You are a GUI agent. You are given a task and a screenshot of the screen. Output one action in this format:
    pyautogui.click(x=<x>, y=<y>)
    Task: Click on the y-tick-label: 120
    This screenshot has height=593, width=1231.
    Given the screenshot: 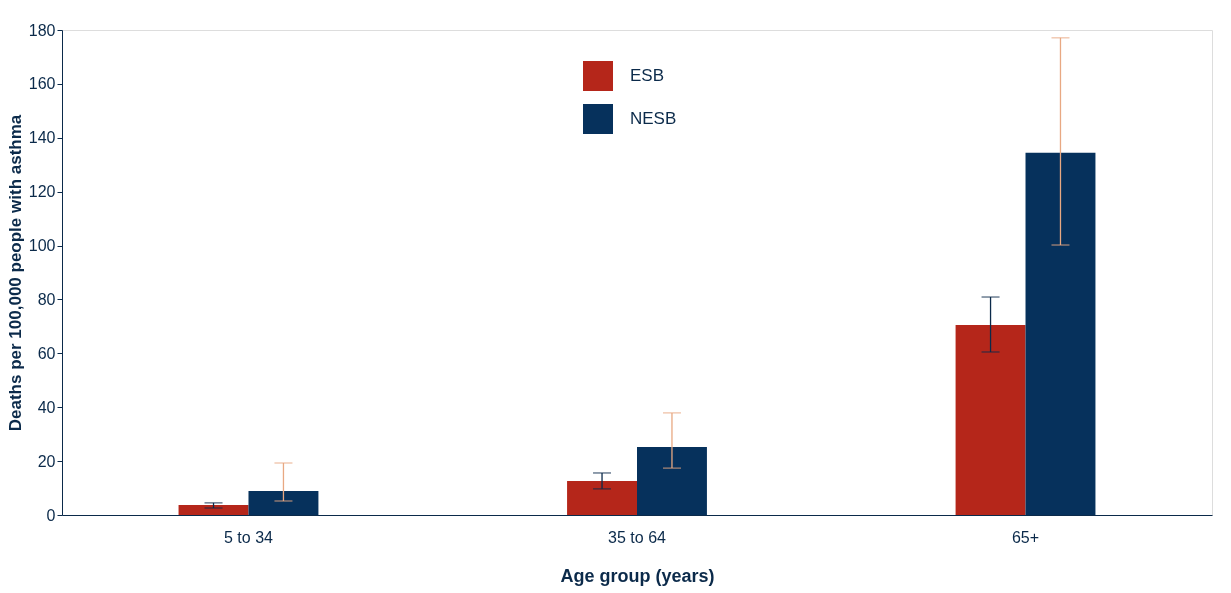 What is the action you would take?
    pyautogui.click(x=42, y=192)
    